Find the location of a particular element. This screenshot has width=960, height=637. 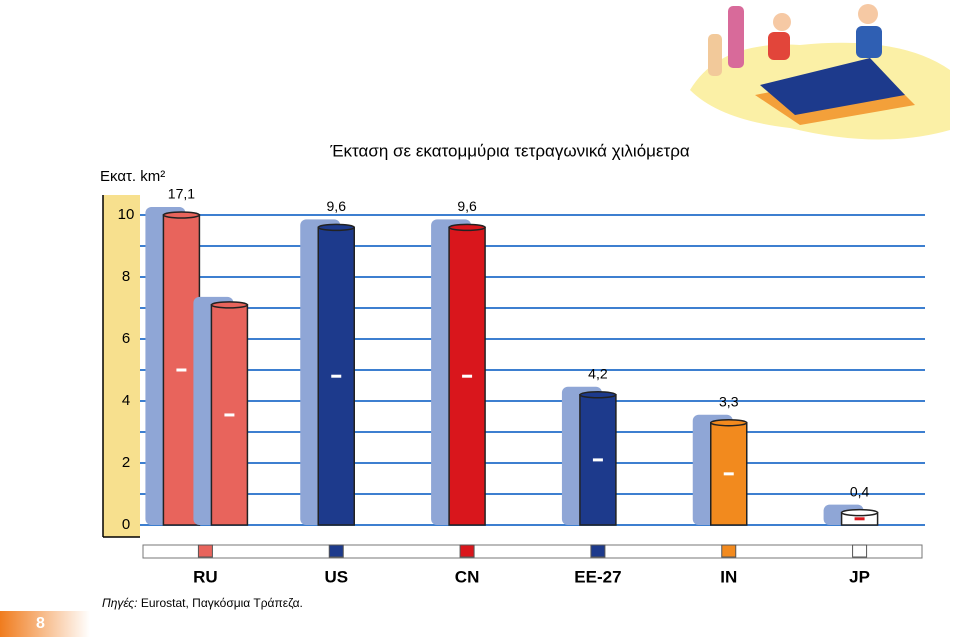

illustration is located at coordinates (820, 72).